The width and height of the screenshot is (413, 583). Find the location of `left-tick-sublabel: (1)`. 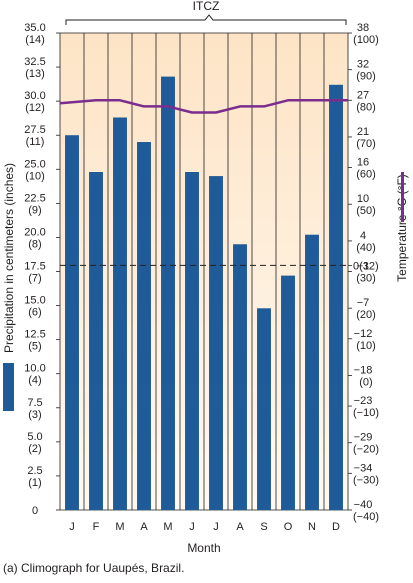

left-tick-sublabel: (1) is located at coordinates (34, 483).